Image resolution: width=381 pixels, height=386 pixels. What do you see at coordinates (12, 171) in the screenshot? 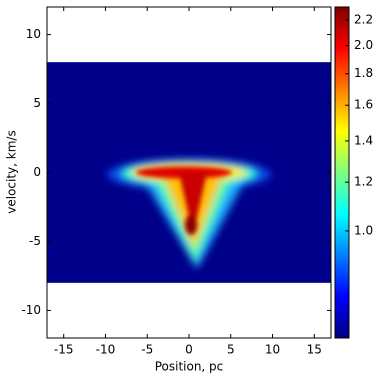
I see `y-axis-label: velocity, km/s` at bounding box center [12, 171].